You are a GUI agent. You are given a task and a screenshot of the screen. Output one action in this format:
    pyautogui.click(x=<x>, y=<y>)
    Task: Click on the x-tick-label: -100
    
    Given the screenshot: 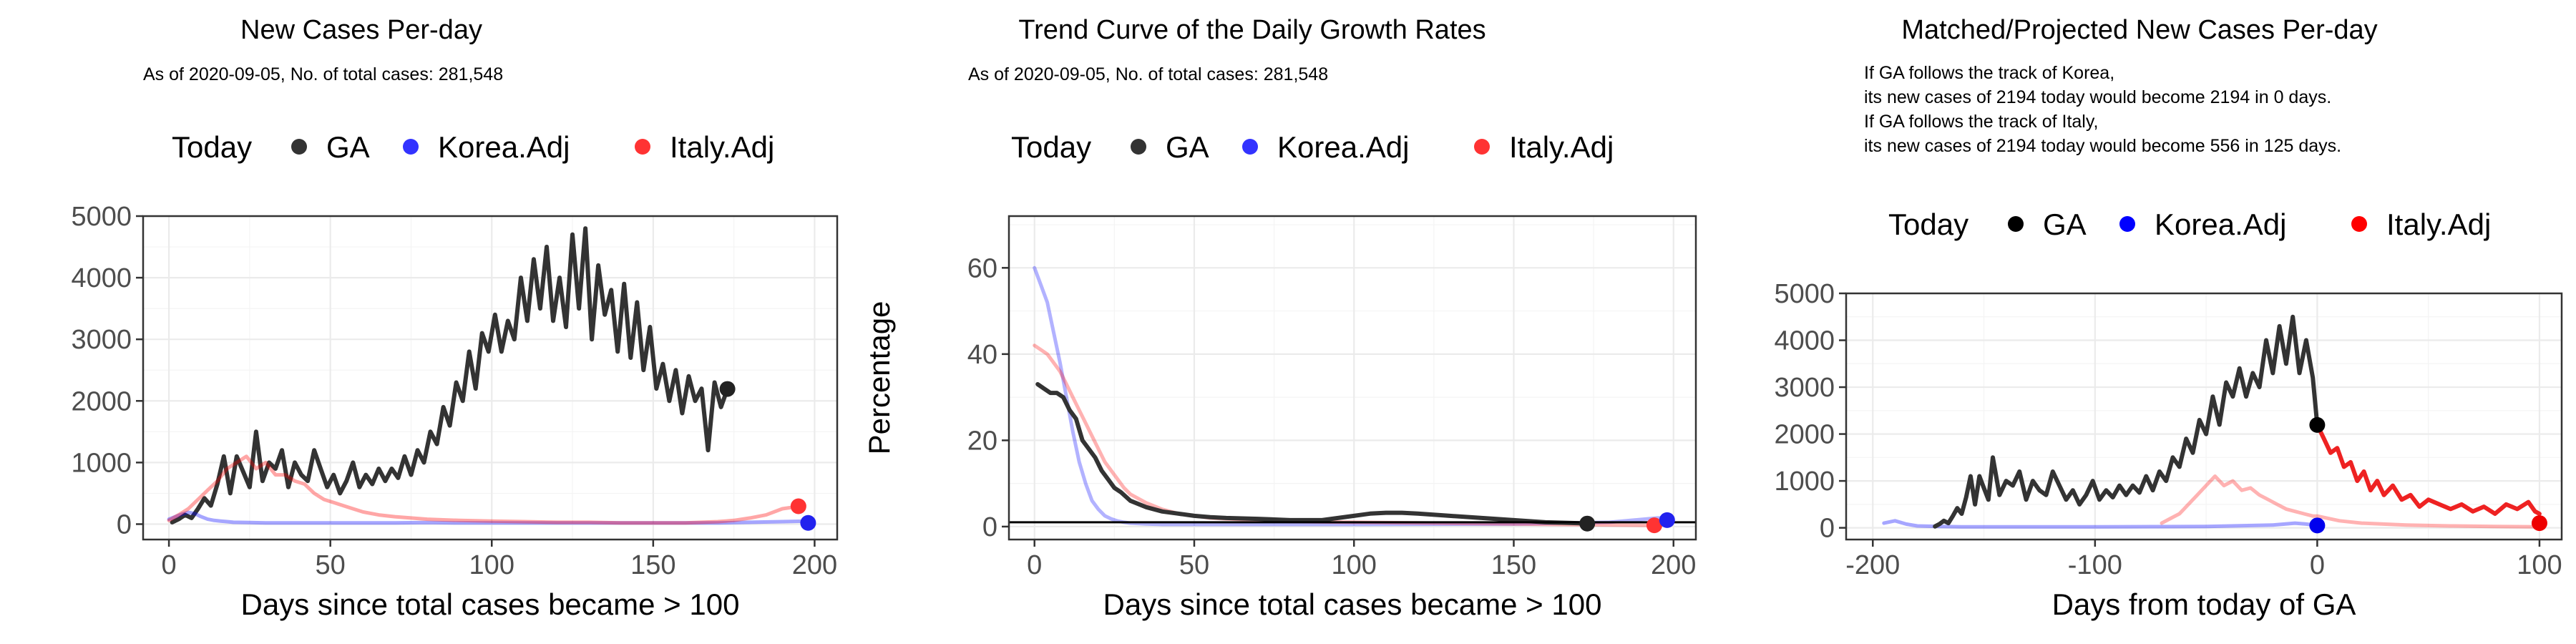 What is the action you would take?
    pyautogui.click(x=2095, y=565)
    